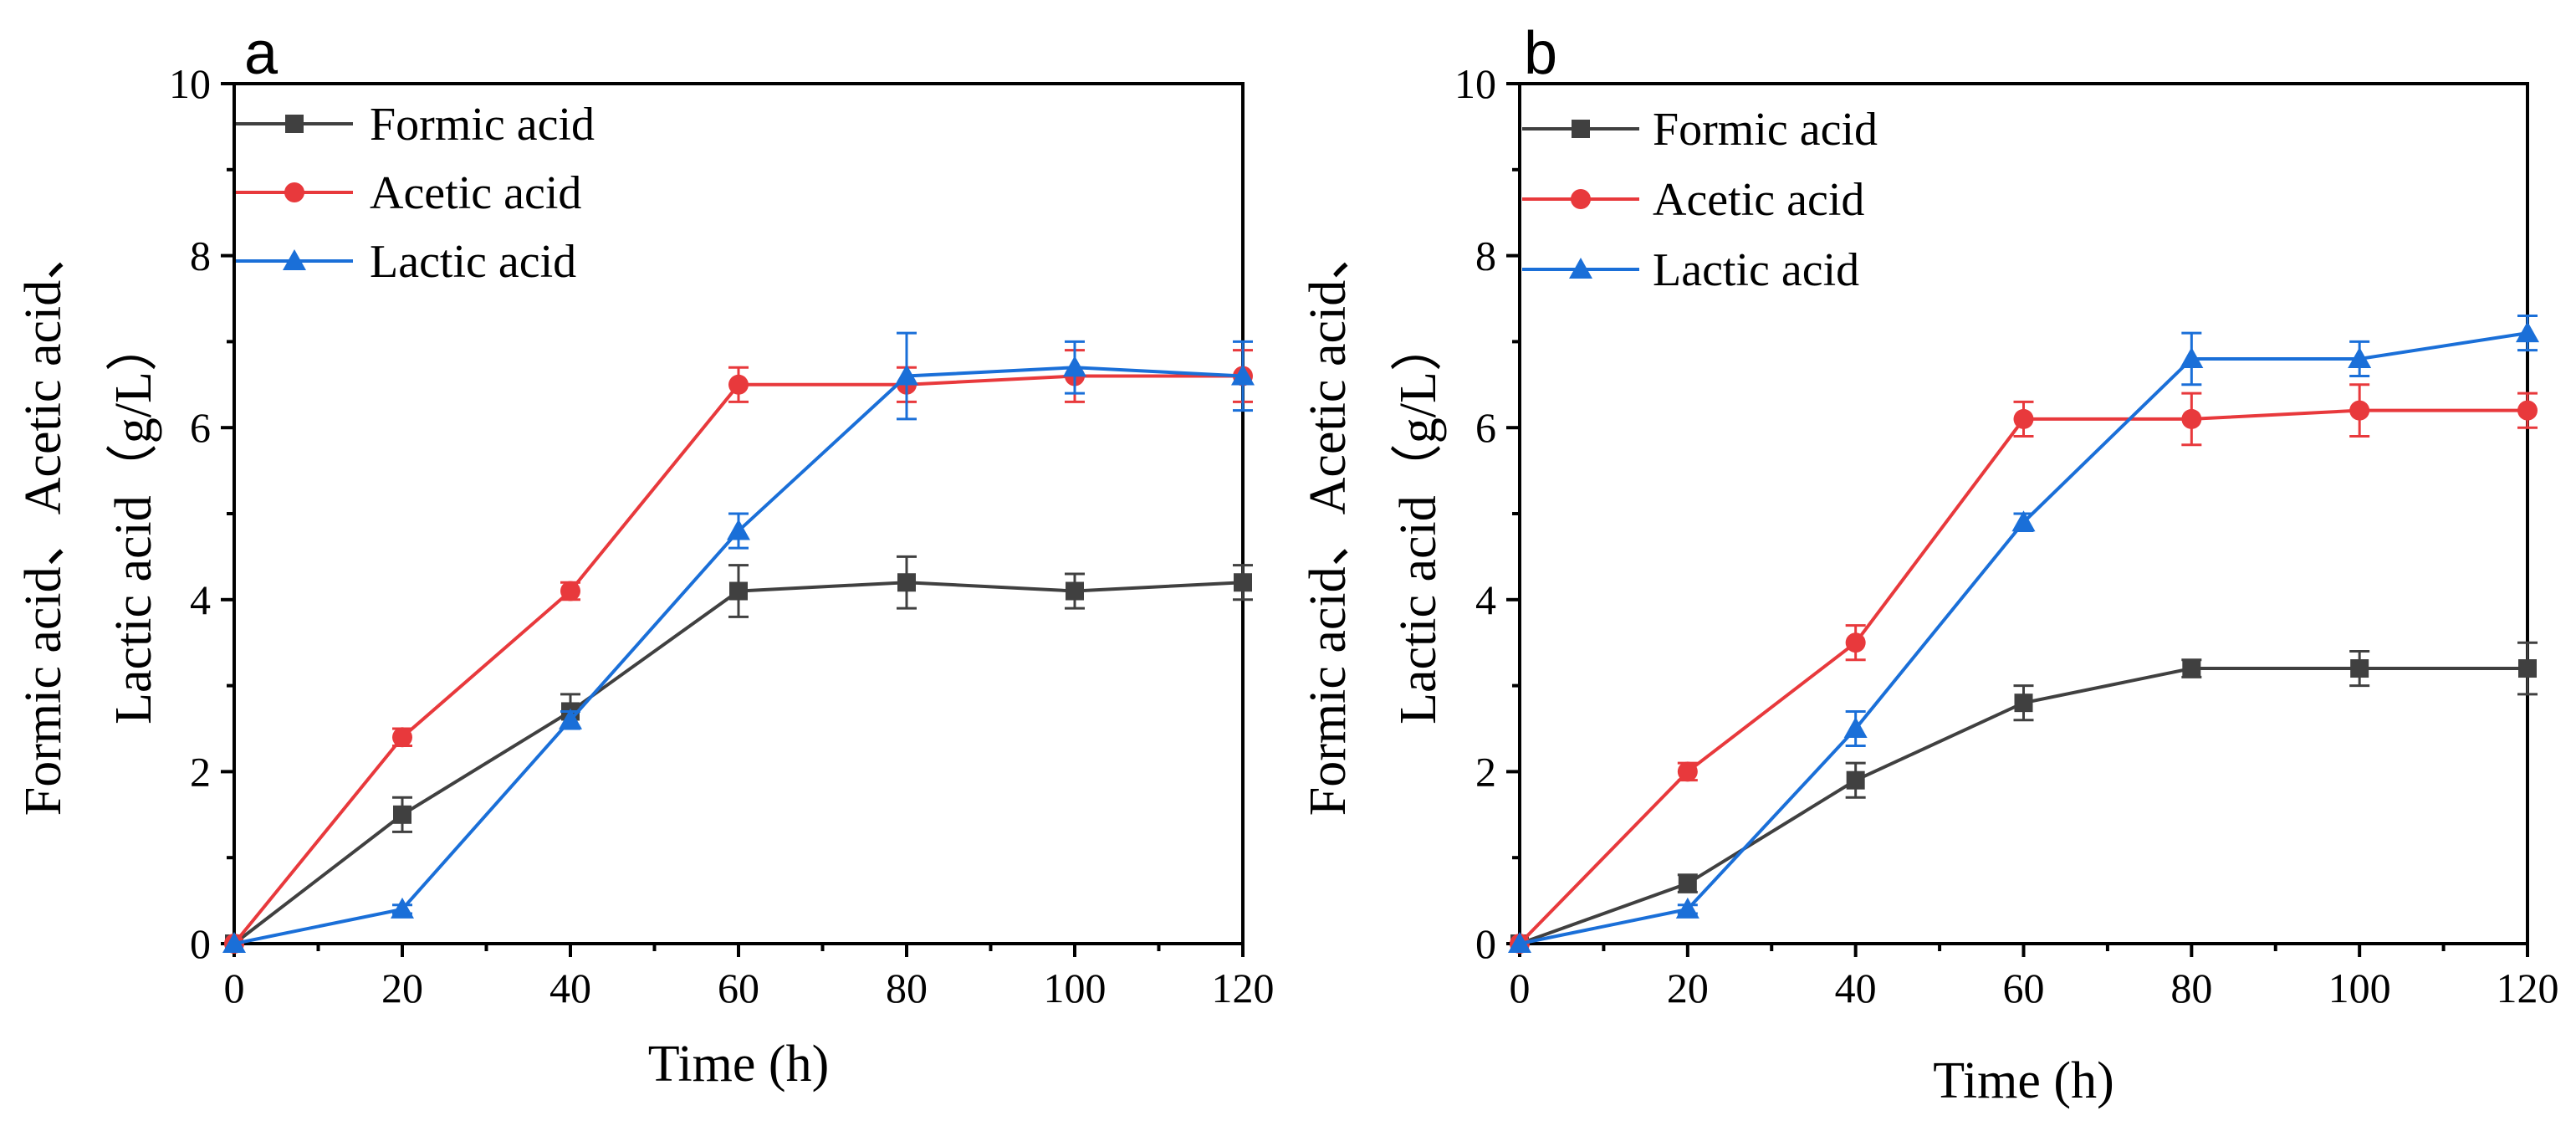 This screenshot has width=2576, height=1121. Describe the element at coordinates (738, 763) in the screenshot. I see `series-line` at that location.